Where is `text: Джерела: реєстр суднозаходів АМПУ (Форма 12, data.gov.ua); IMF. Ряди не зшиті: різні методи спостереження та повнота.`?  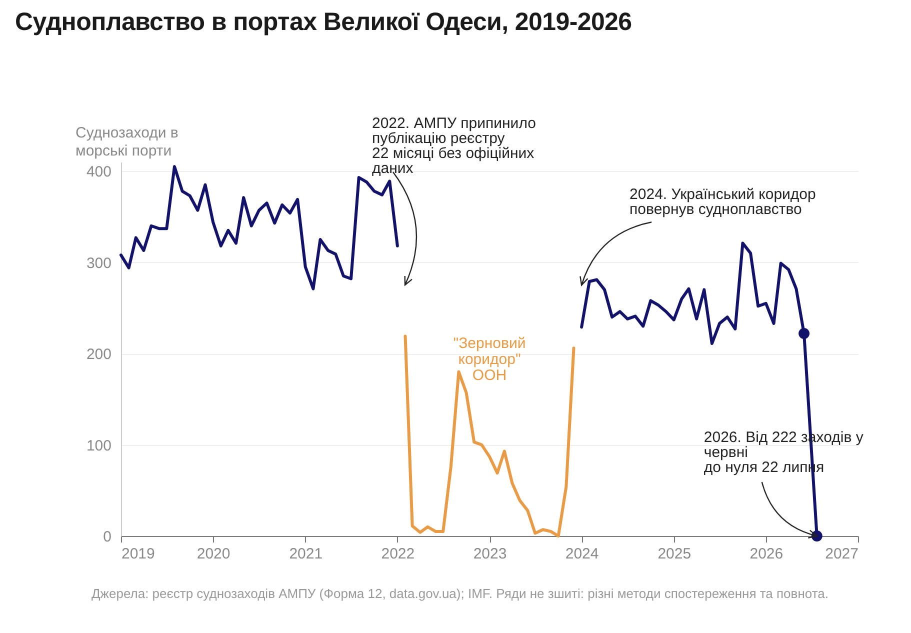
text: Джерела: реєстр суднозаходів АМПУ (Форма 12, data.gov.ua); IMF. Ряди не зшиті: різні методи спостереження та повнота. is located at coordinates (460, 594).